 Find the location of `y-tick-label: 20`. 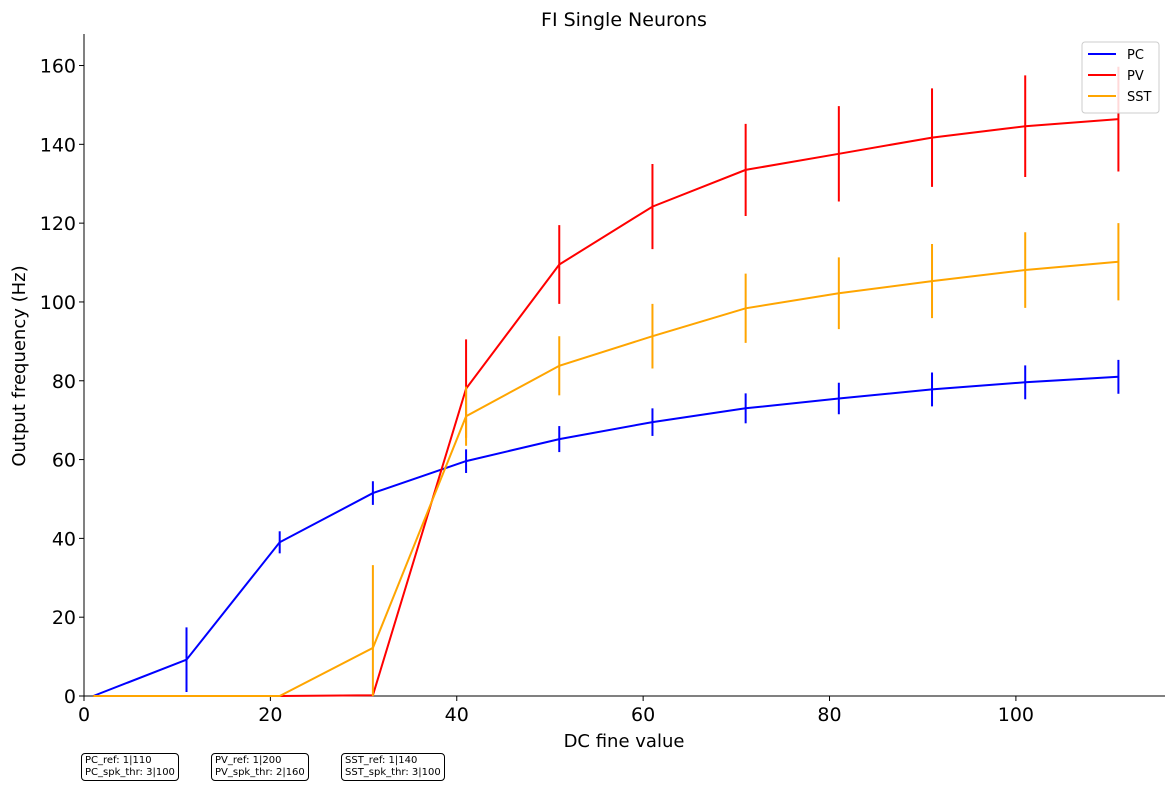

y-tick-label: 20 is located at coordinates (64, 618).